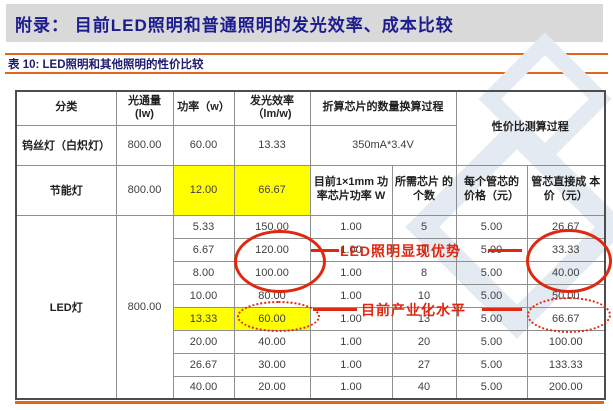 The width and height of the screenshot is (613, 411). Describe the element at coordinates (203, 226) in the screenshot. I see `led-power-cell: 5.33` at that location.